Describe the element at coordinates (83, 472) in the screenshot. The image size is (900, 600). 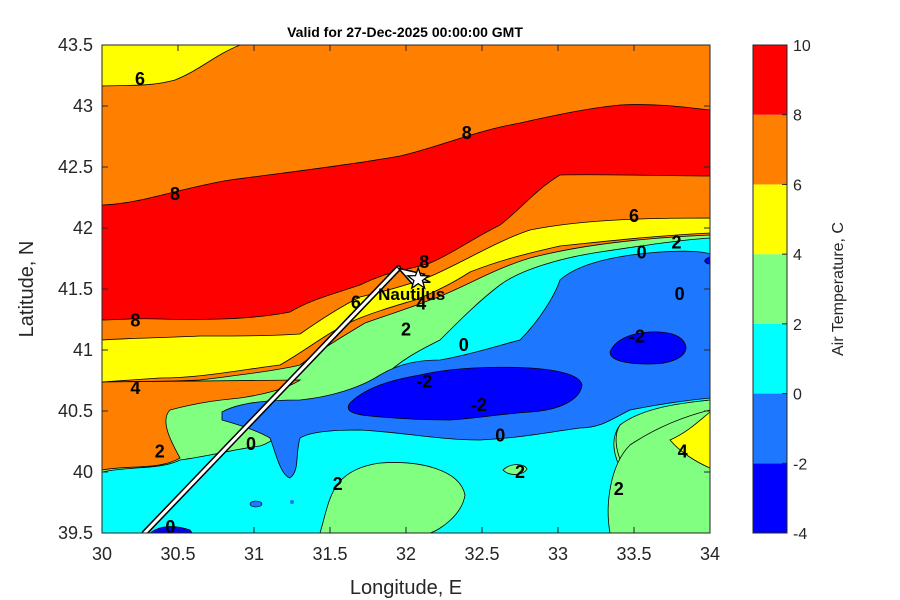
I see `y-tick-label: 40` at that location.